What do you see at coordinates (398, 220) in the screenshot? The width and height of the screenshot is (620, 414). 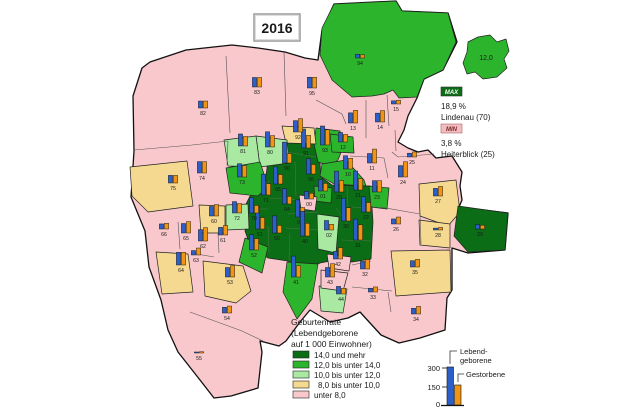 I see `district-26-deaths-bar` at bounding box center [398, 220].